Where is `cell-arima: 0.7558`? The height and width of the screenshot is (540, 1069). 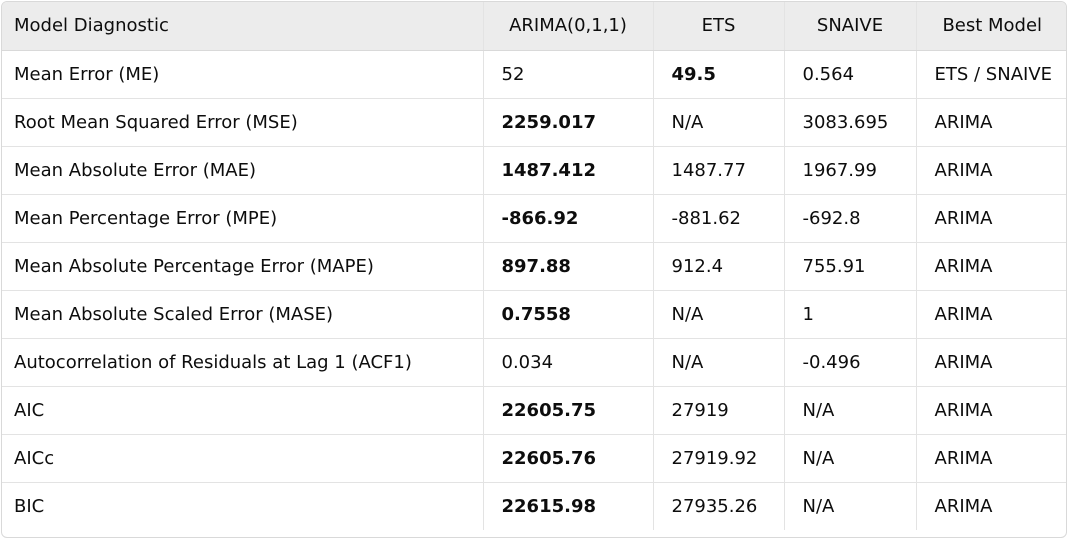 cell-arima: 0.7558 is located at coordinates (568, 314).